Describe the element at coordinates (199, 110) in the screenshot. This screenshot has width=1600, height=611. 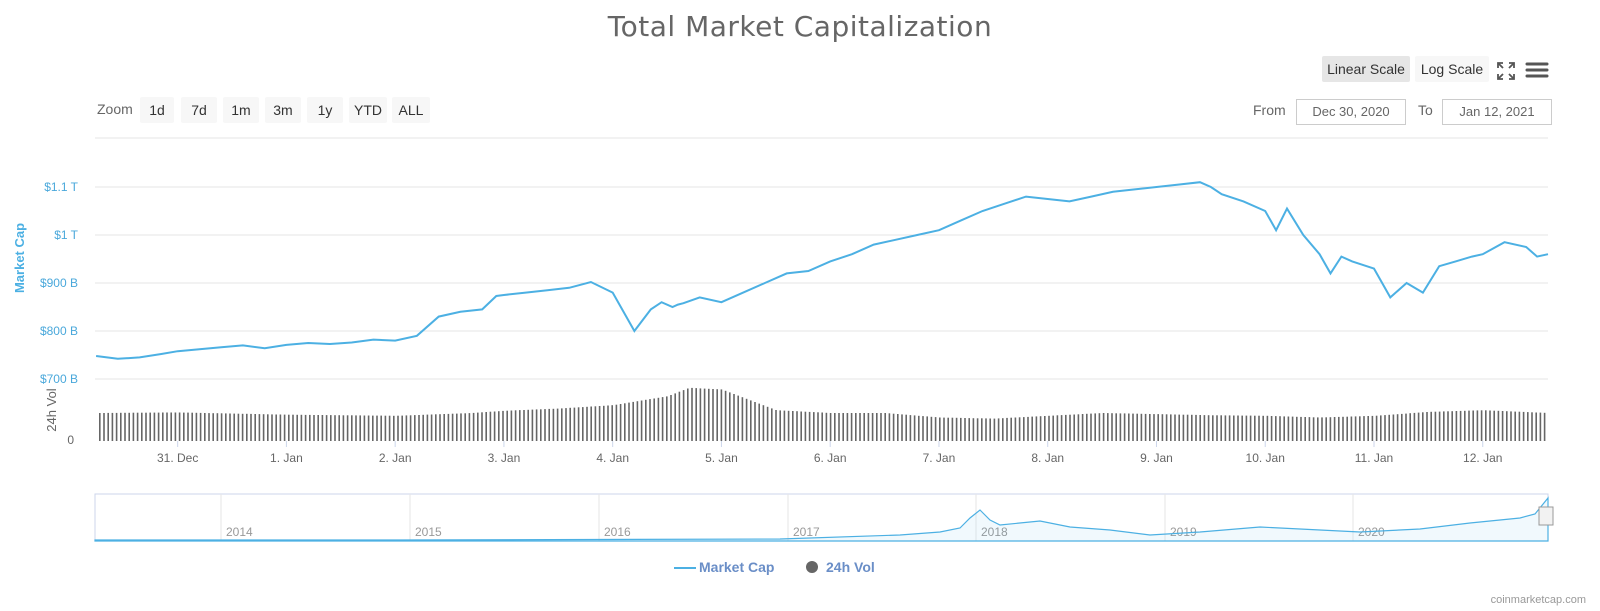
I see `zoom-7d-button: 7d` at that location.